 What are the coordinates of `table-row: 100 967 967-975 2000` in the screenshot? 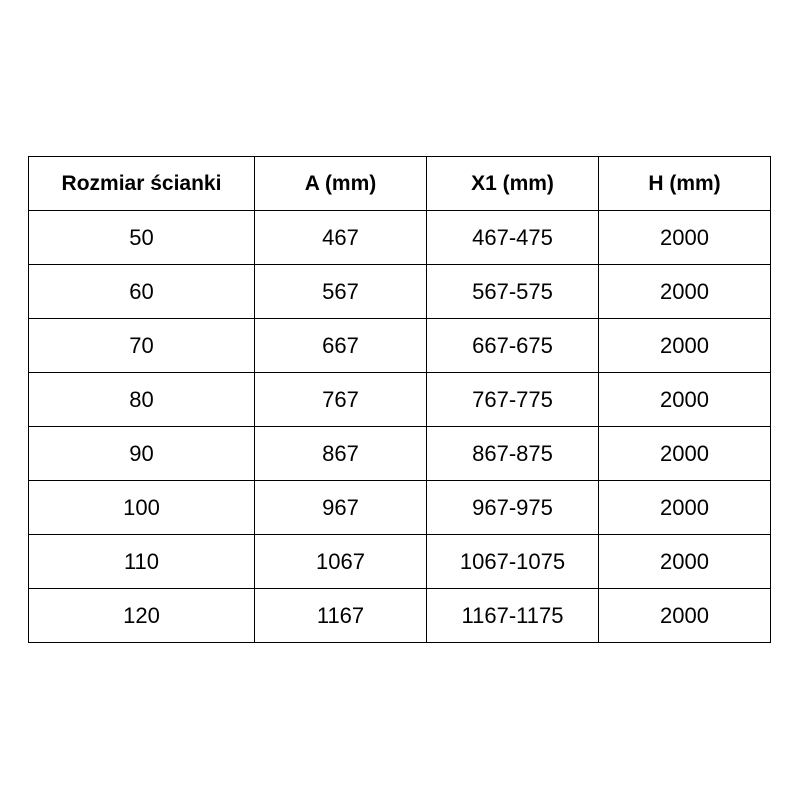 It's located at (399, 507).